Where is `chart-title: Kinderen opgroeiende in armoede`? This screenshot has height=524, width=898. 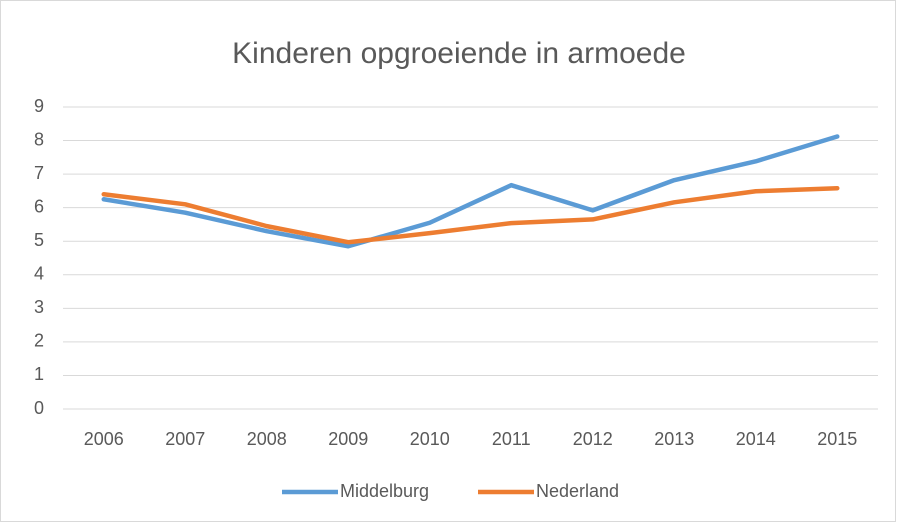 chart-title: Kinderen opgroeiende in armoede is located at coordinates (459, 53).